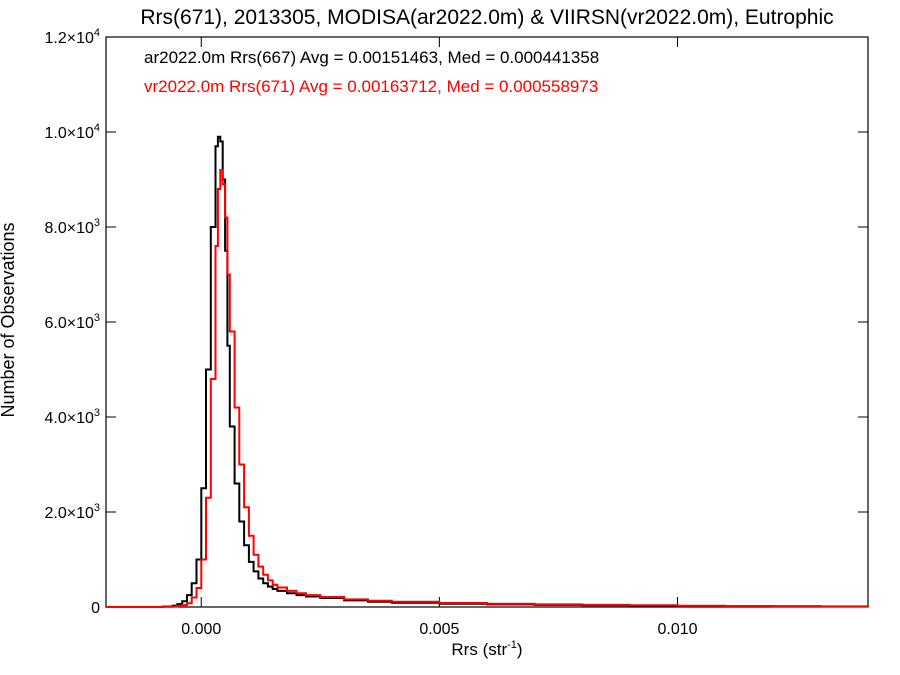  Describe the element at coordinates (201, 629) in the screenshot. I see `x-tick-label: 0.000` at that location.